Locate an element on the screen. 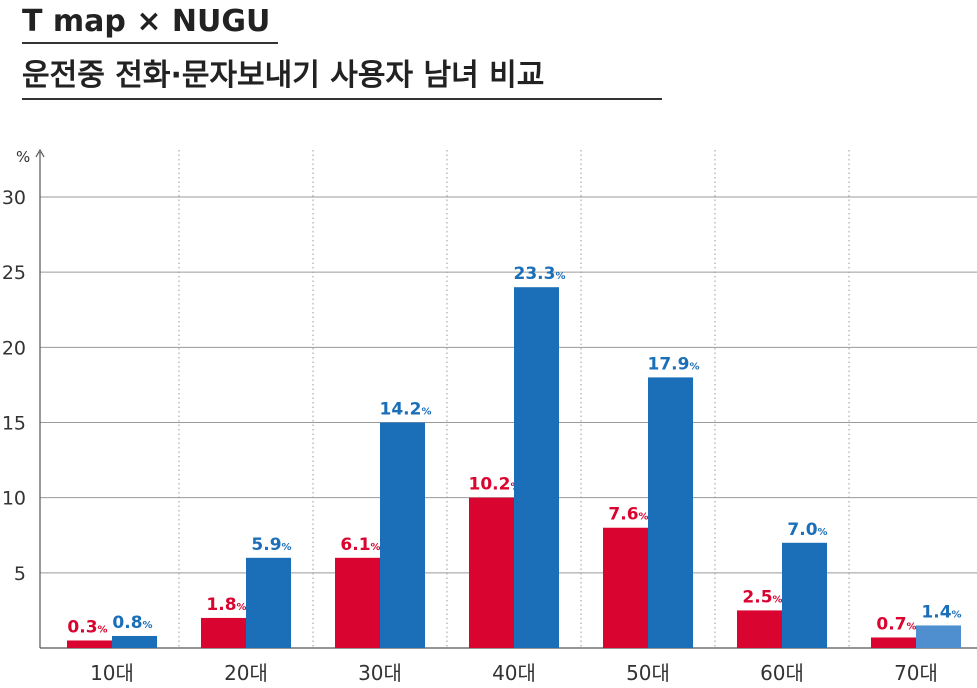 The height and width of the screenshot is (688, 977). chart-title: T map × NUGU is located at coordinates (146, 21).